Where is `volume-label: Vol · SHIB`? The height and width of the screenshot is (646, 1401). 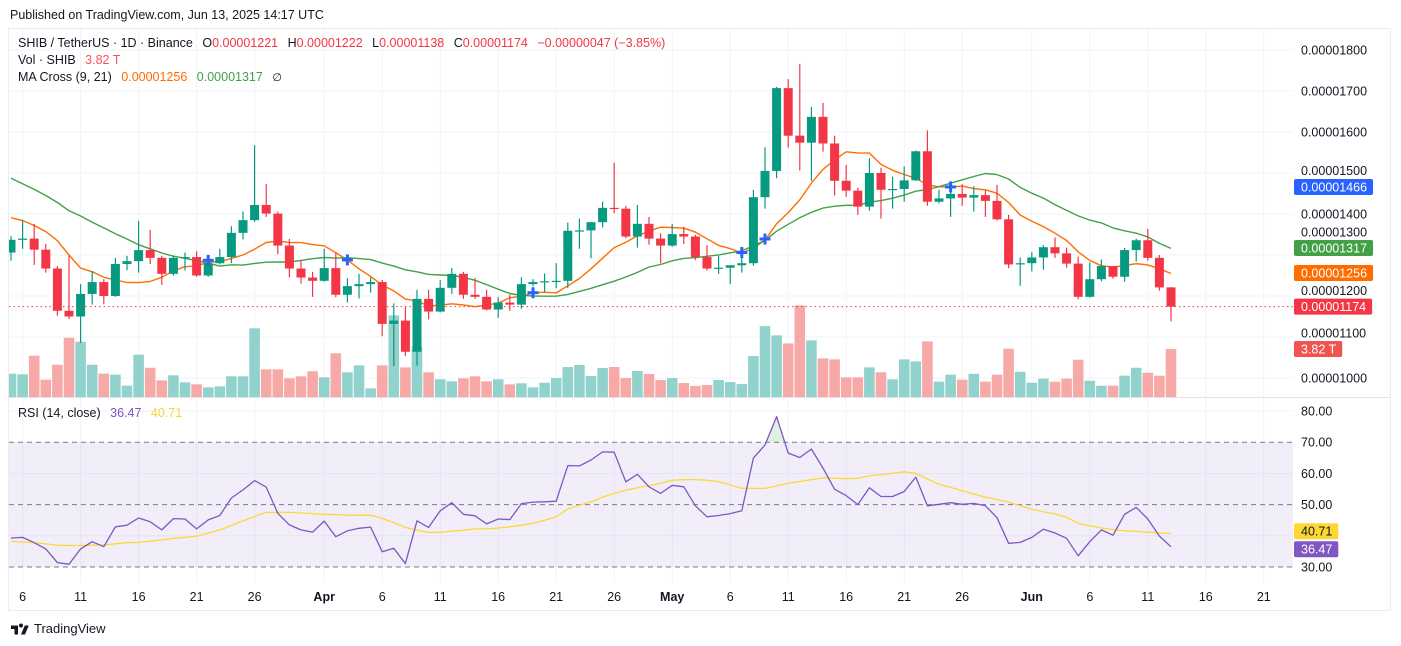 volume-label: Vol · SHIB is located at coordinates (47, 60).